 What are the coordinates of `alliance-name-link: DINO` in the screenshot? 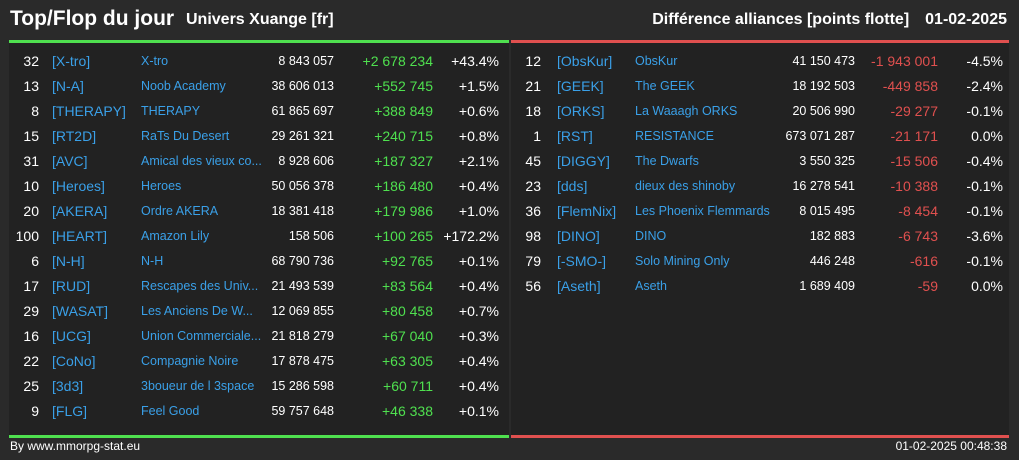 It's located at (651, 236).